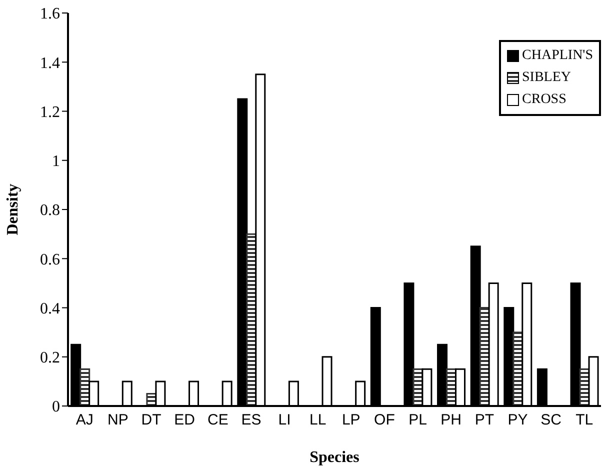 The image size is (603, 474). What do you see at coordinates (50, 358) in the screenshot?
I see `y-tick-label: 0.2` at bounding box center [50, 358].